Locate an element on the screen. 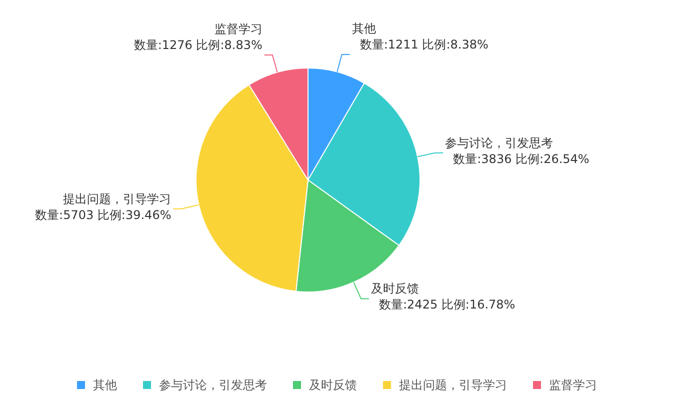  slice-label: 监督学习 is located at coordinates (238, 29).